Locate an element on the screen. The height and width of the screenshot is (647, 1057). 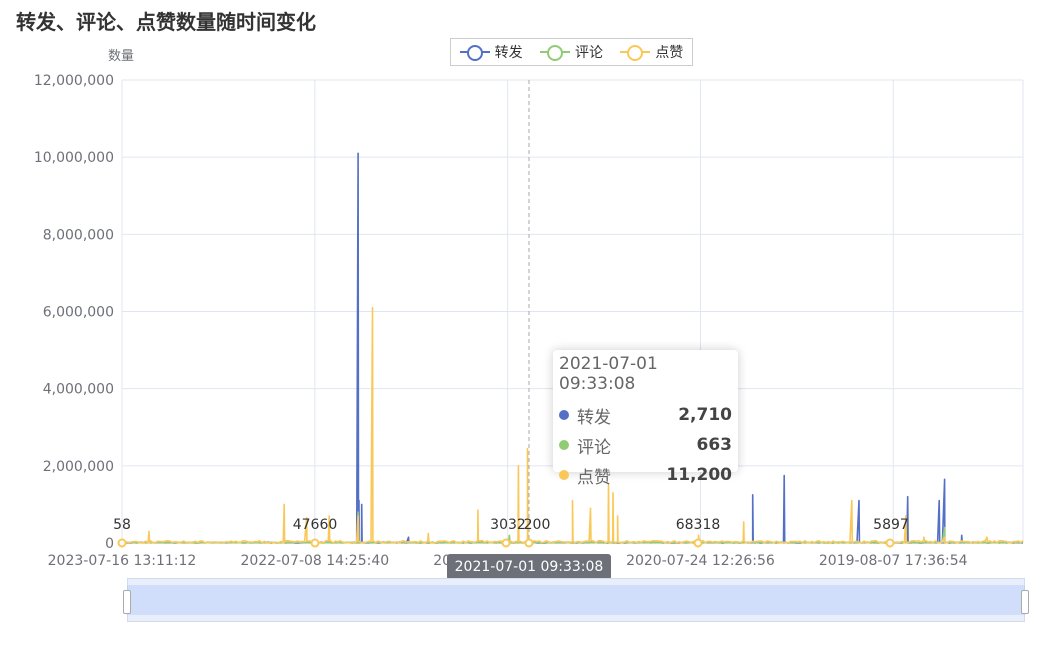
tooltip-series-value: 663 is located at coordinates (714, 445).